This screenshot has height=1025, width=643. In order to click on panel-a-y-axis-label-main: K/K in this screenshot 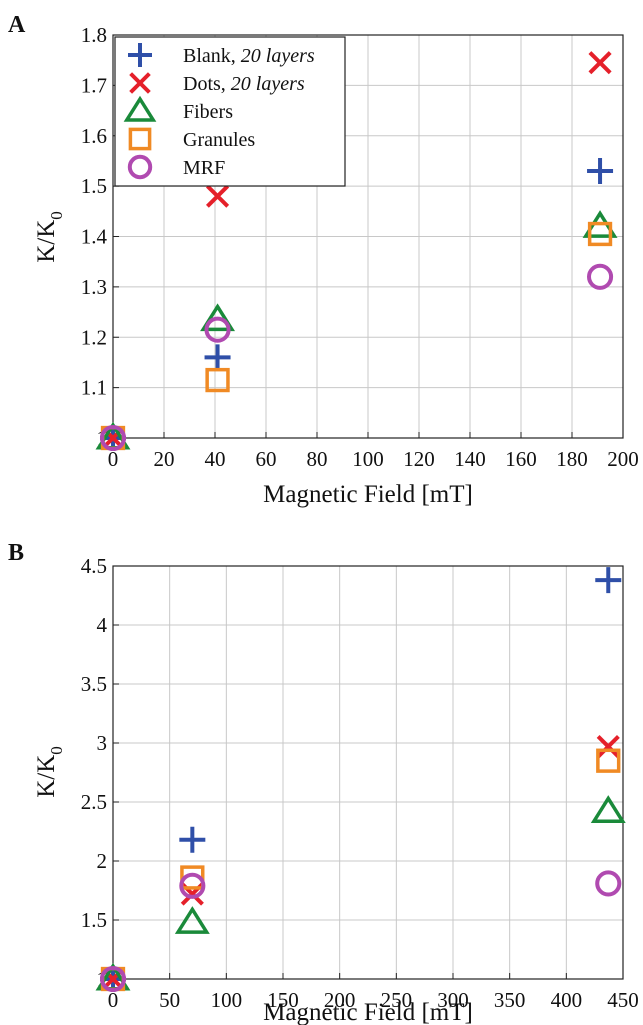, I will do `click(46, 241)`.